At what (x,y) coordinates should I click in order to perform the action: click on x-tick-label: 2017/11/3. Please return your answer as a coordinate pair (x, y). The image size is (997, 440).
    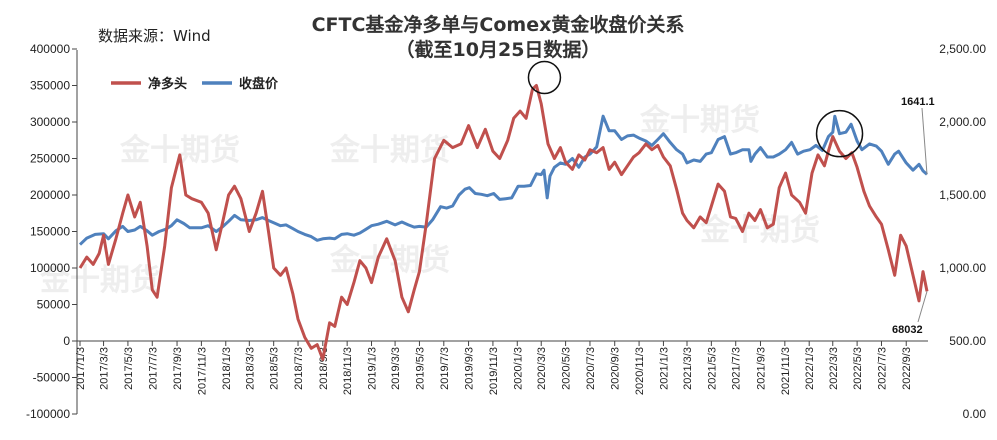
    Looking at the image, I should click on (202, 371).